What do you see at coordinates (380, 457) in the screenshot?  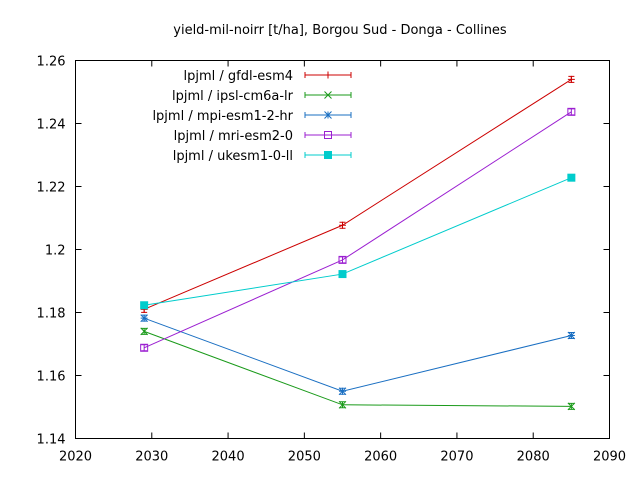 I see `x-tick-label: 2060` at bounding box center [380, 457].